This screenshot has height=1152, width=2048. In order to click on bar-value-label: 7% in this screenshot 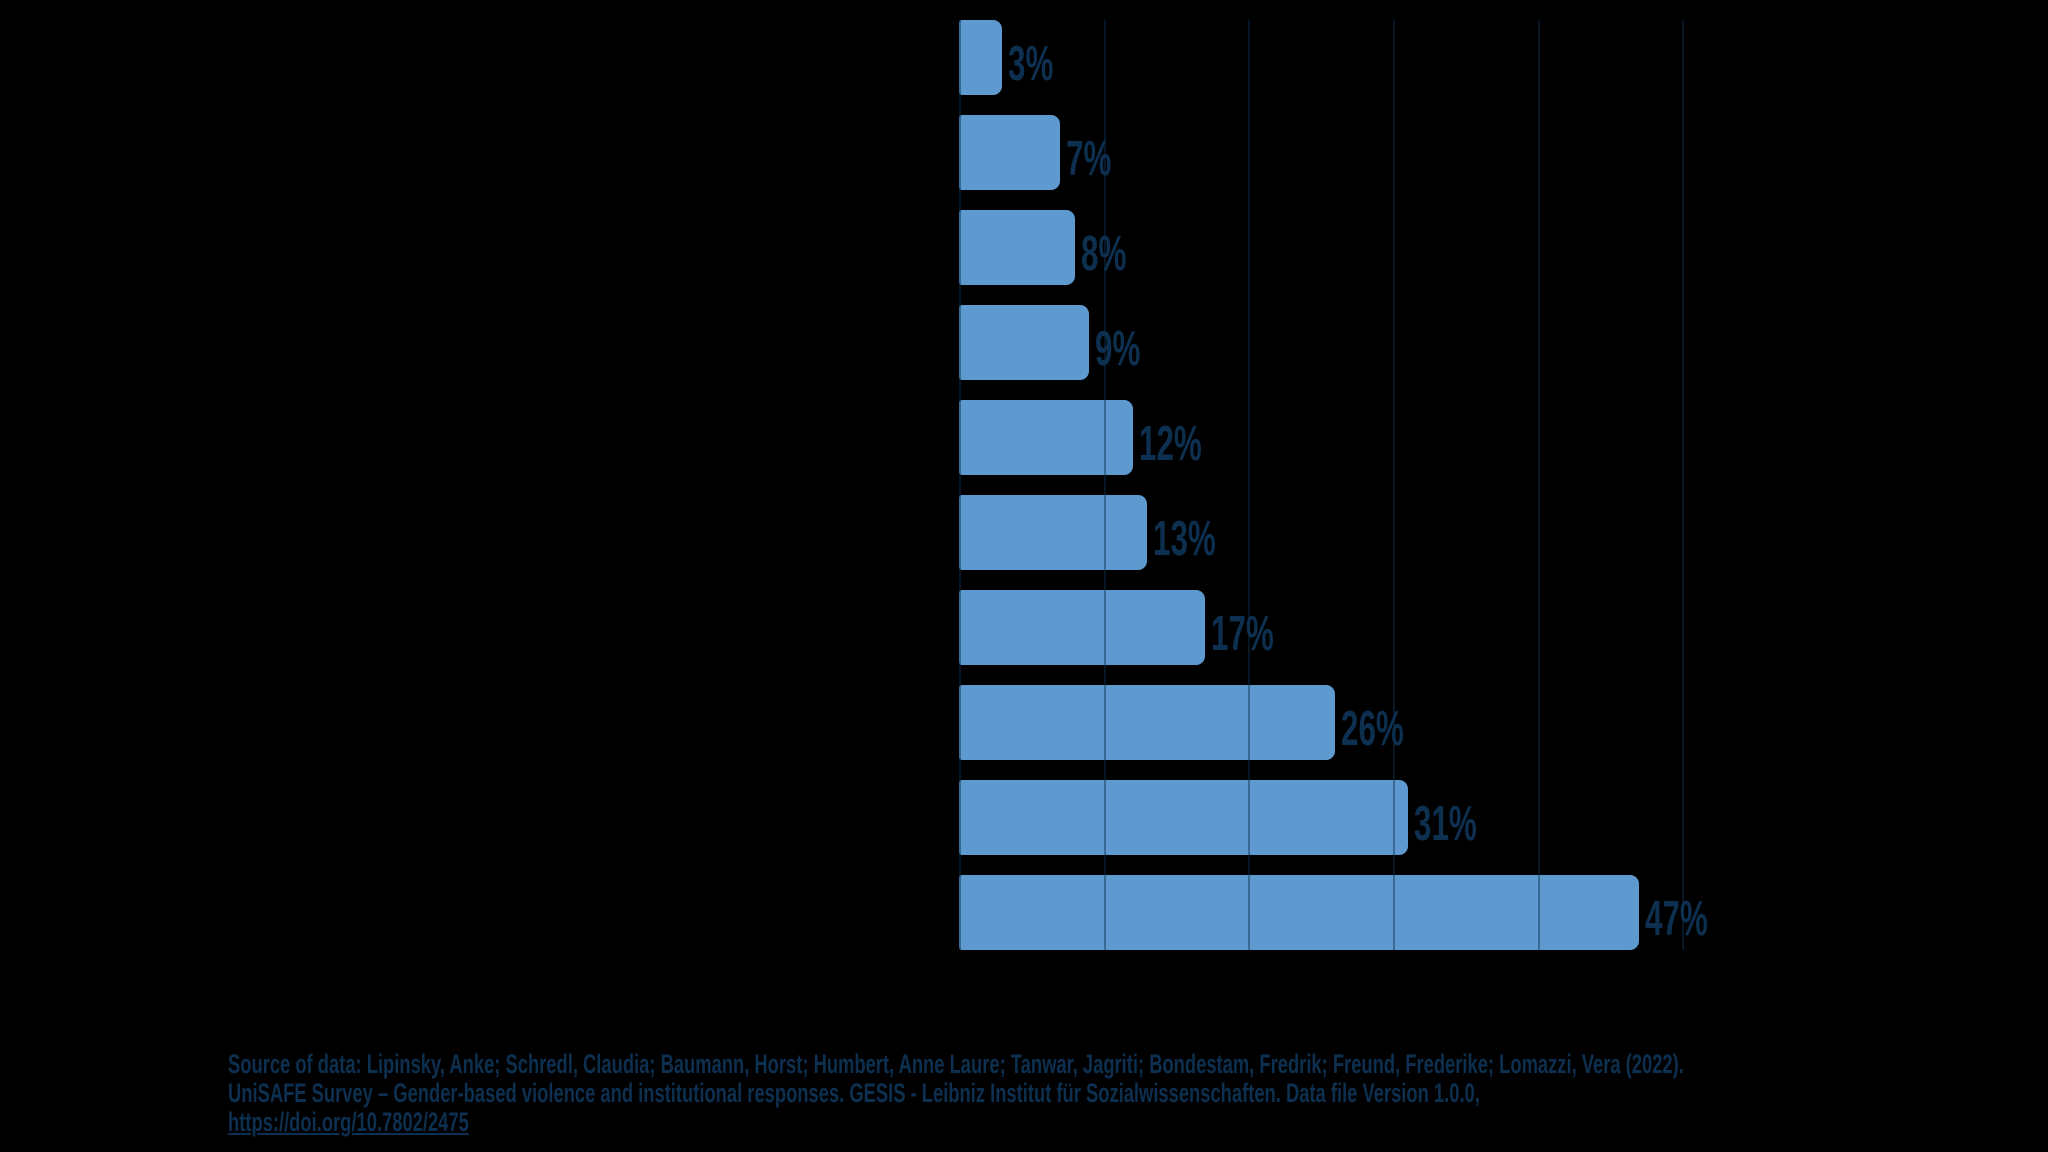, I will do `click(1089, 159)`.